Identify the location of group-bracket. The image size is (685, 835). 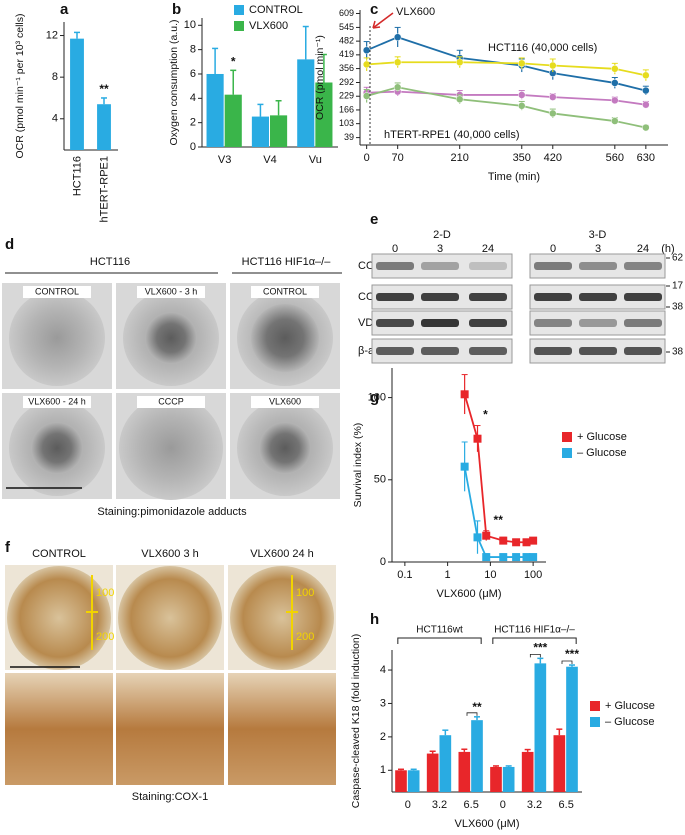
(439, 640).